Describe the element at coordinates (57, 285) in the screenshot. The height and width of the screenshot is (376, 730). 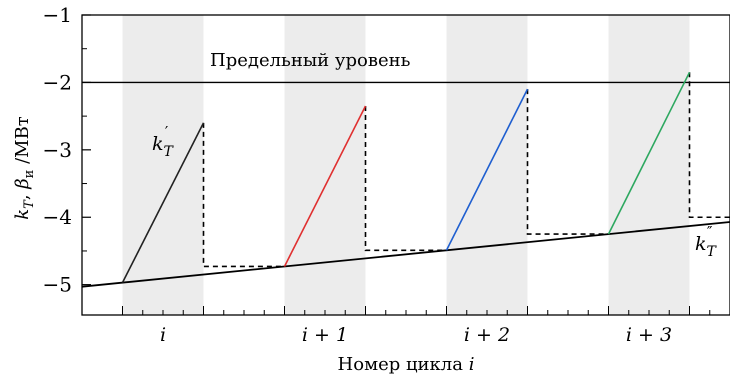
I see `y-tick-label: −5` at that location.